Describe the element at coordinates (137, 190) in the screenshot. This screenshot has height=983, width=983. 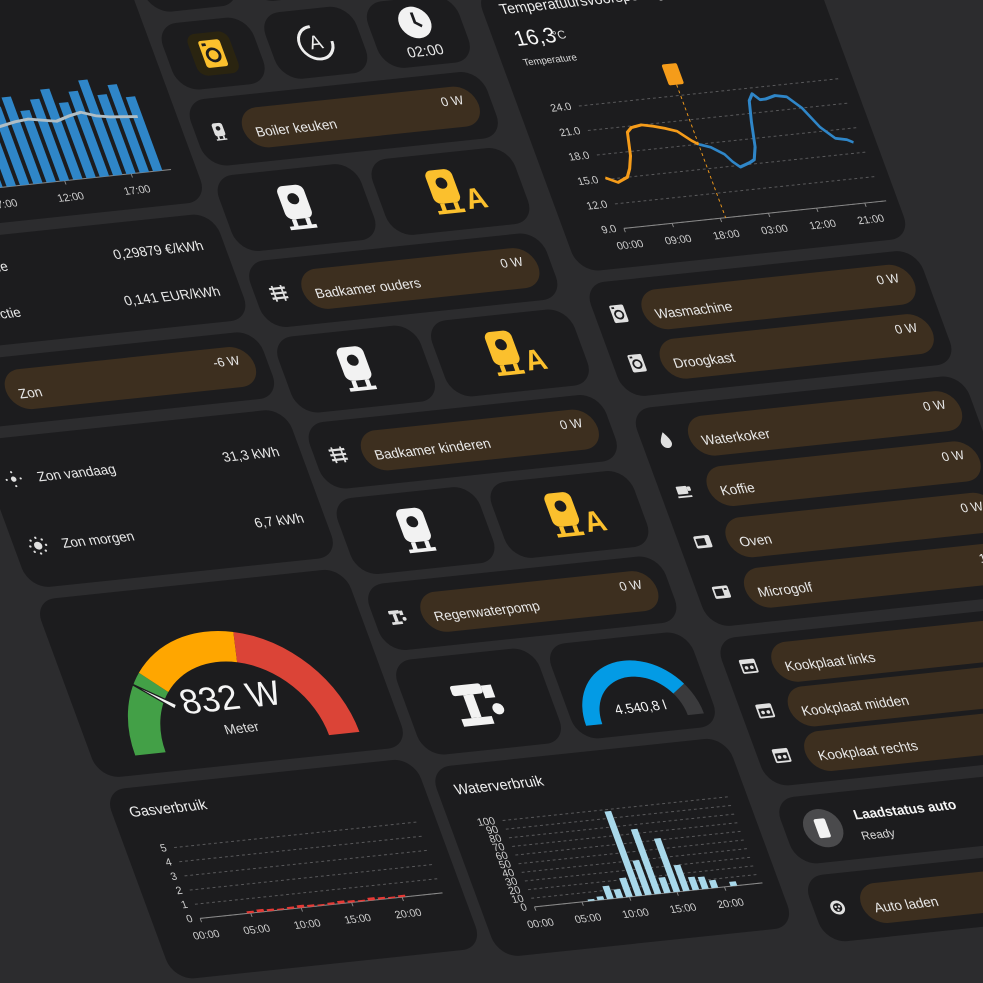
I see `x-tick-label: 17:00` at that location.